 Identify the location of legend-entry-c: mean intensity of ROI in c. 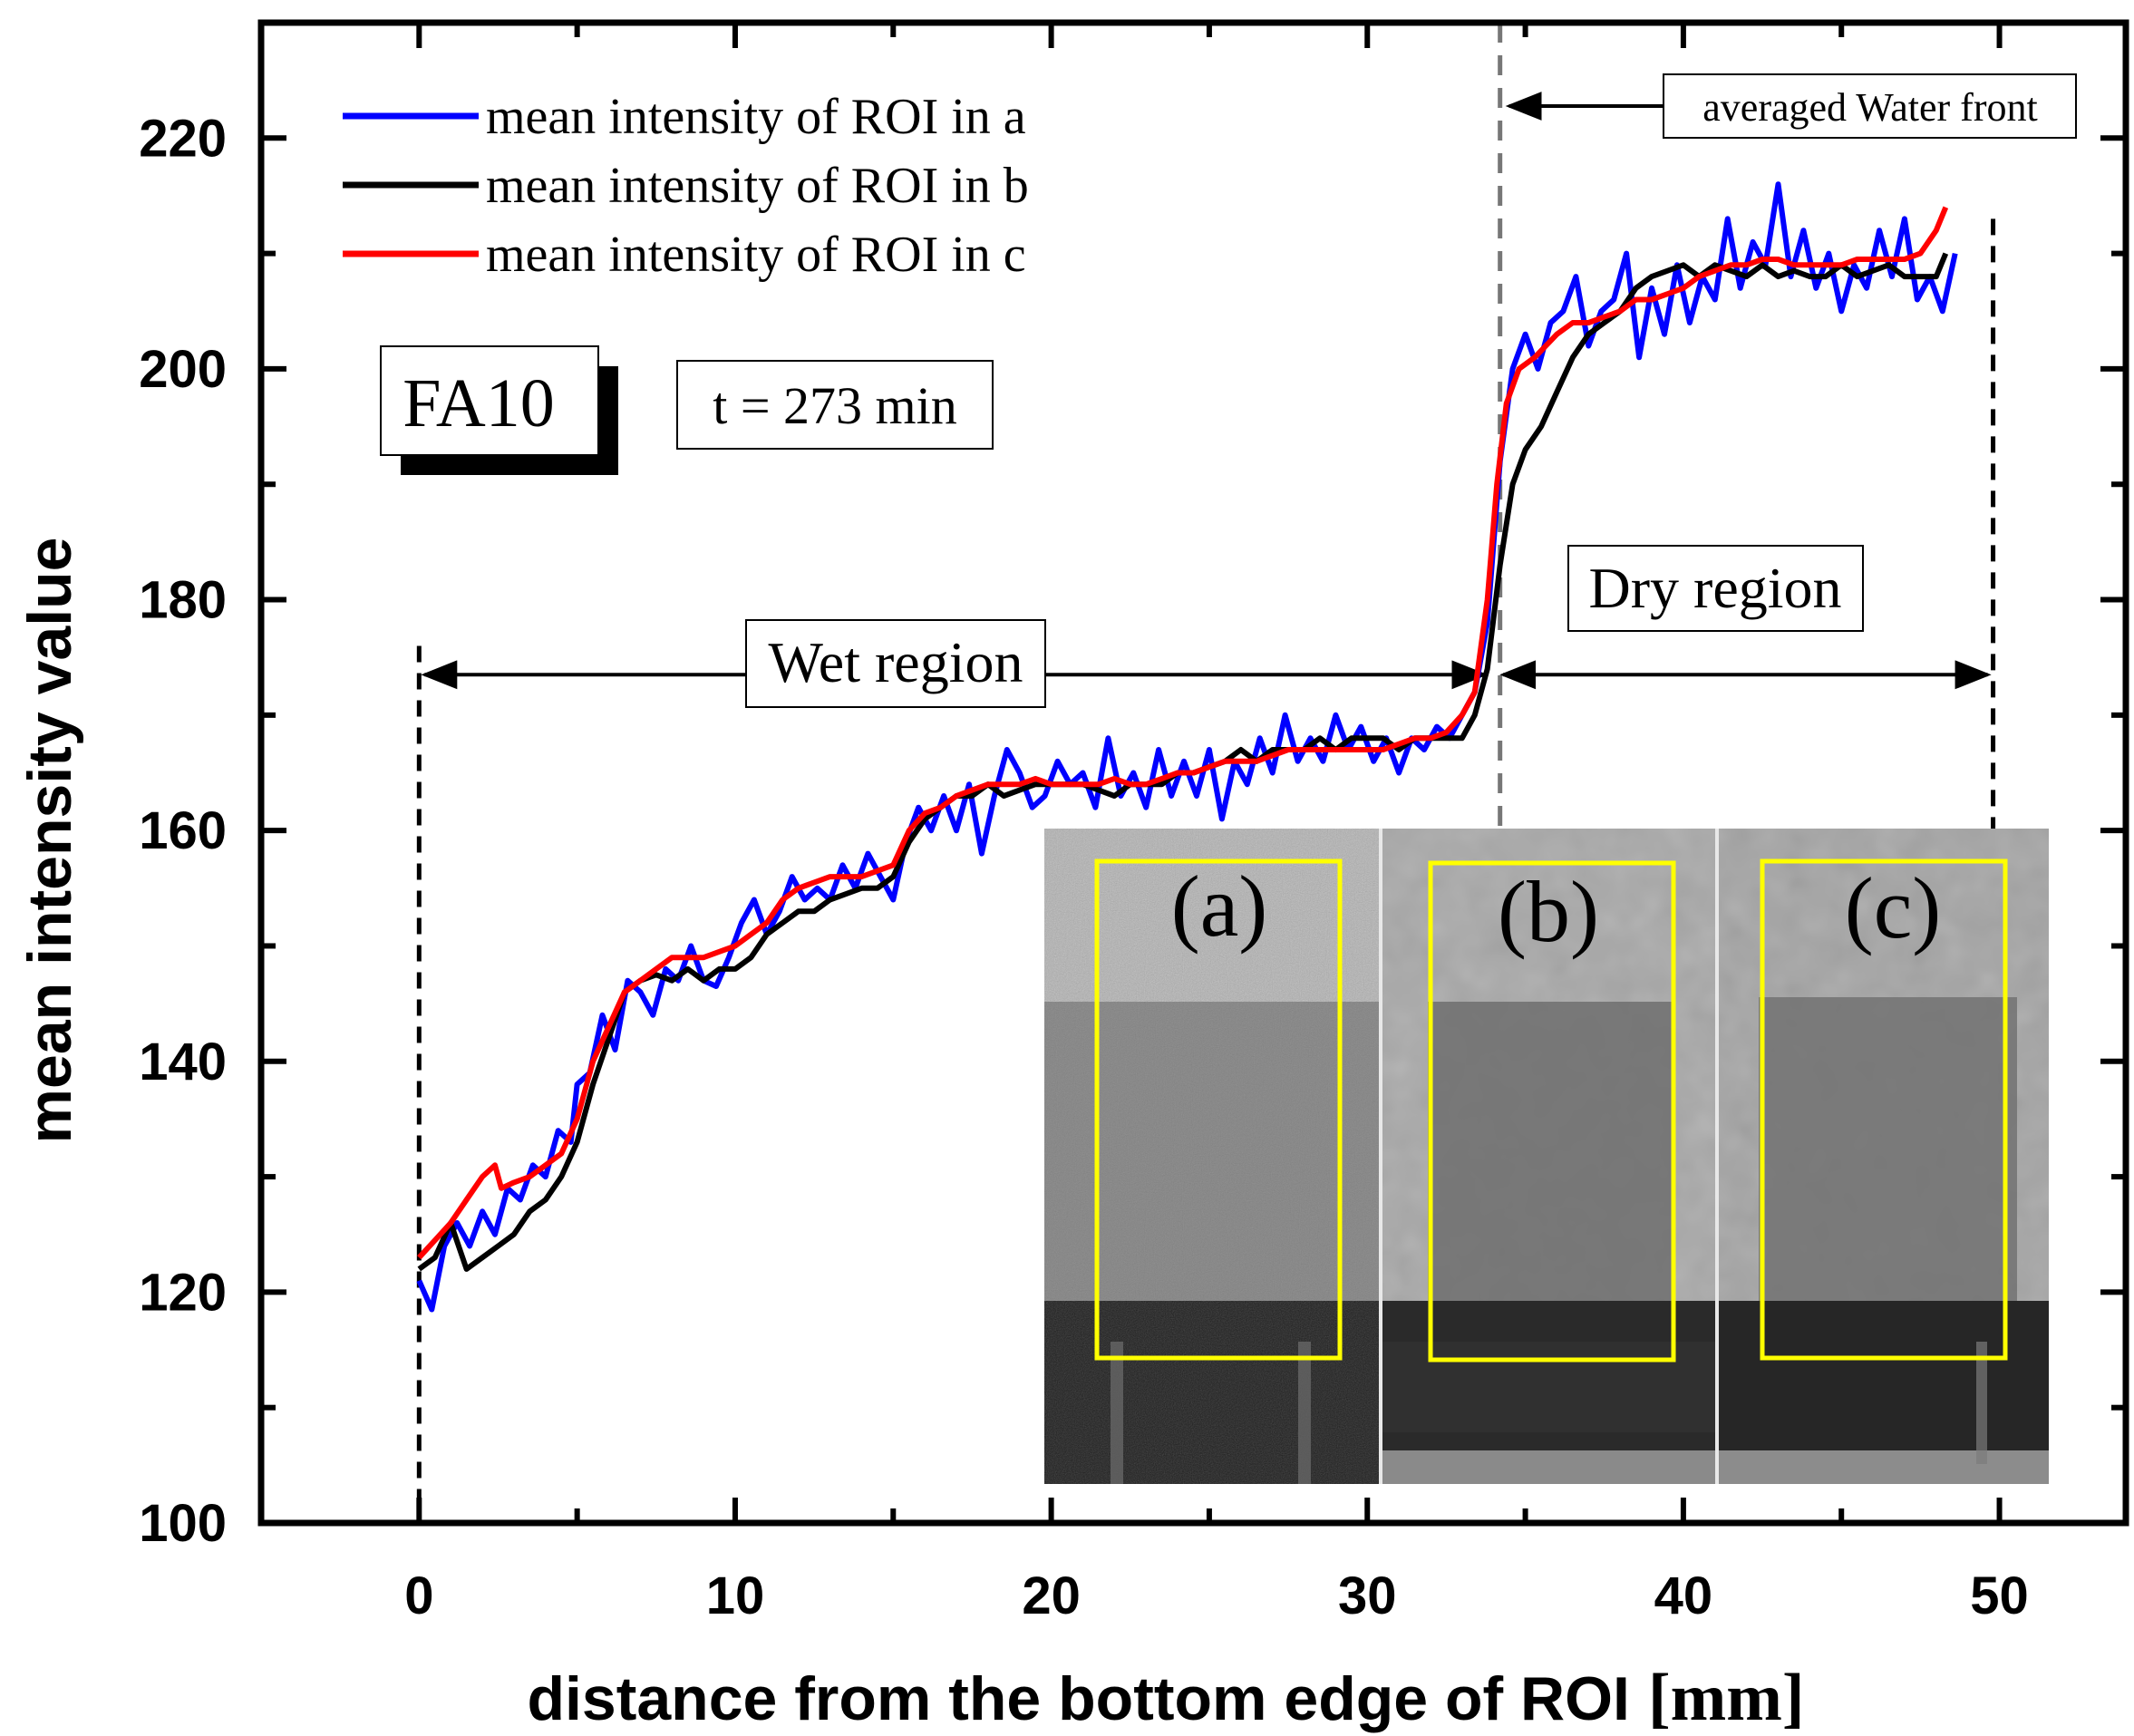
(756, 255).